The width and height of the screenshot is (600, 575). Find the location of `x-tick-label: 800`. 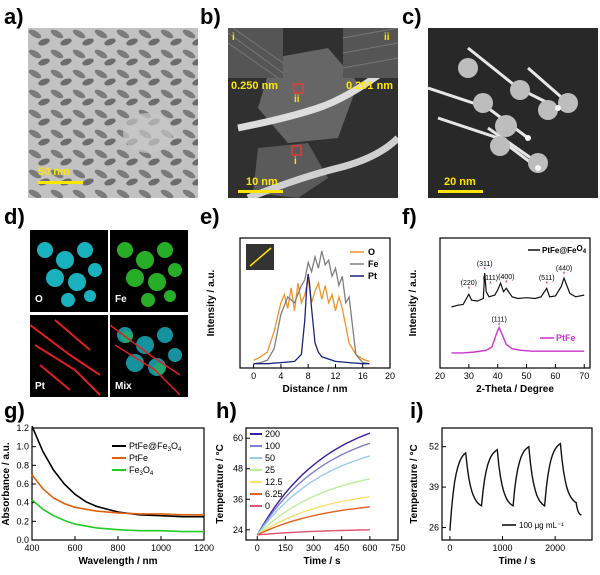

x-tick-label: 800 is located at coordinates (117, 548).